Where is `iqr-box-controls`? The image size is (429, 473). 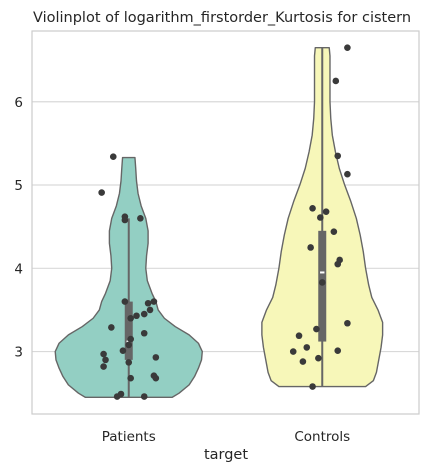
iqr-box-controls is located at coordinates (322, 286).